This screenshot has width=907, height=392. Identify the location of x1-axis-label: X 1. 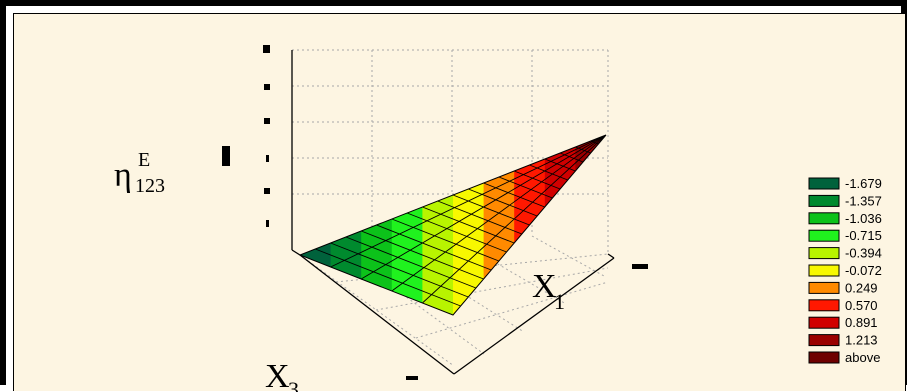
(548, 291).